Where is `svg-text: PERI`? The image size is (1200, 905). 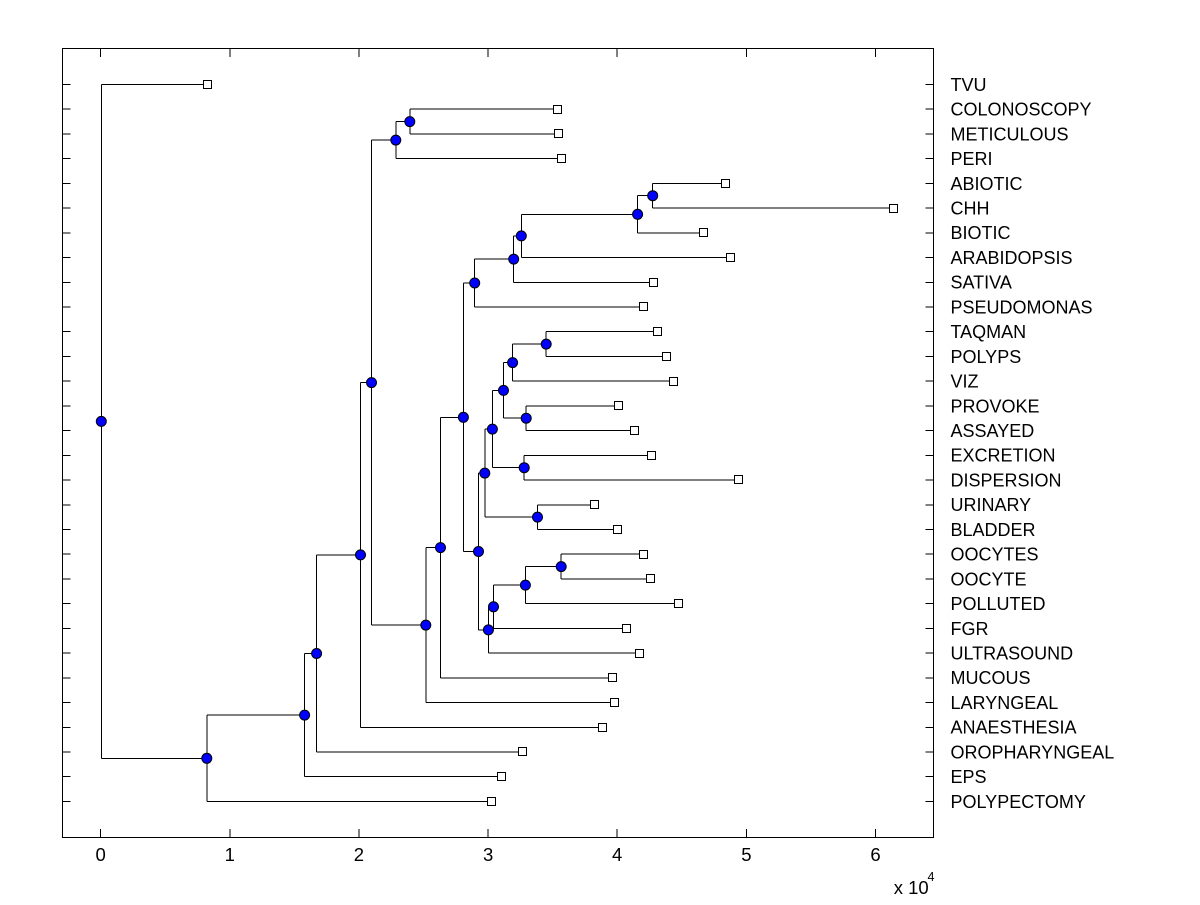 svg-text: PERI is located at coordinates (972, 159).